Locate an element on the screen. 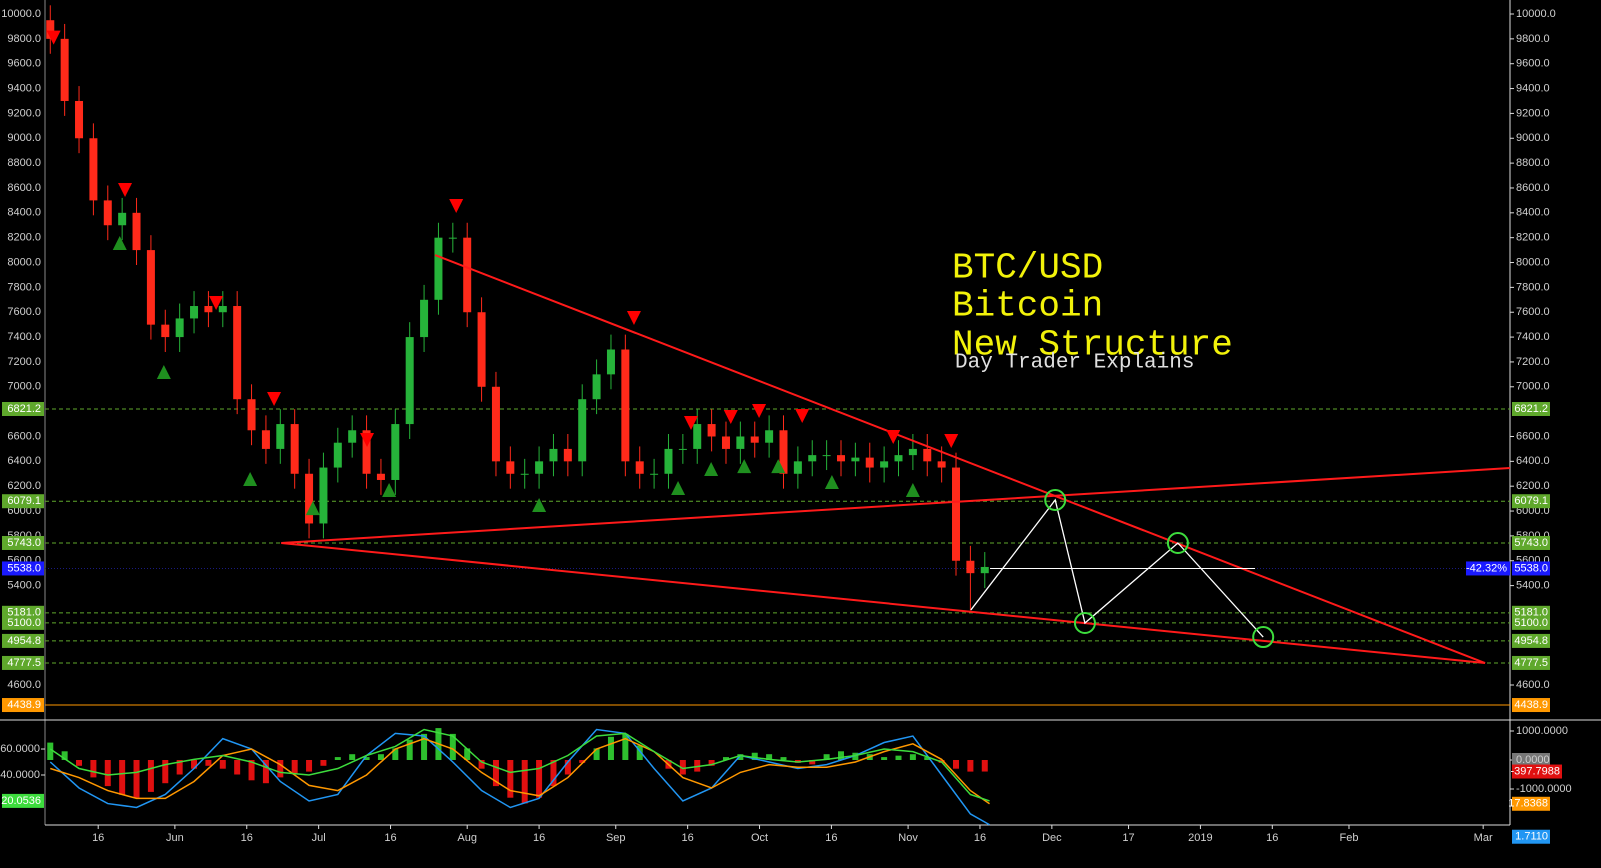 This screenshot has height=868, width=1601. y-tick-label: 5400.0 is located at coordinates (1533, 586).